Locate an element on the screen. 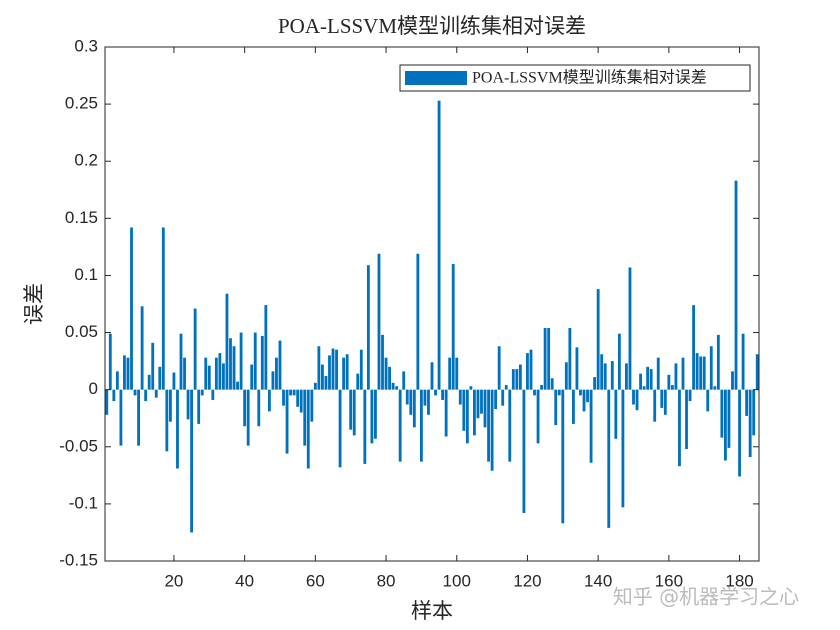  x-tick-label: 120 is located at coordinates (527, 580).